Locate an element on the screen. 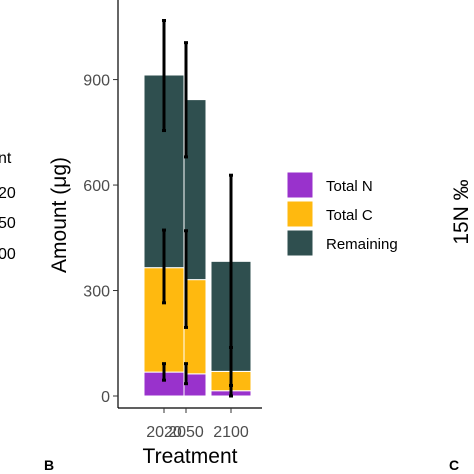 The height and width of the screenshot is (474, 474). x-tick-label-2100: 2100 is located at coordinates (231, 432).